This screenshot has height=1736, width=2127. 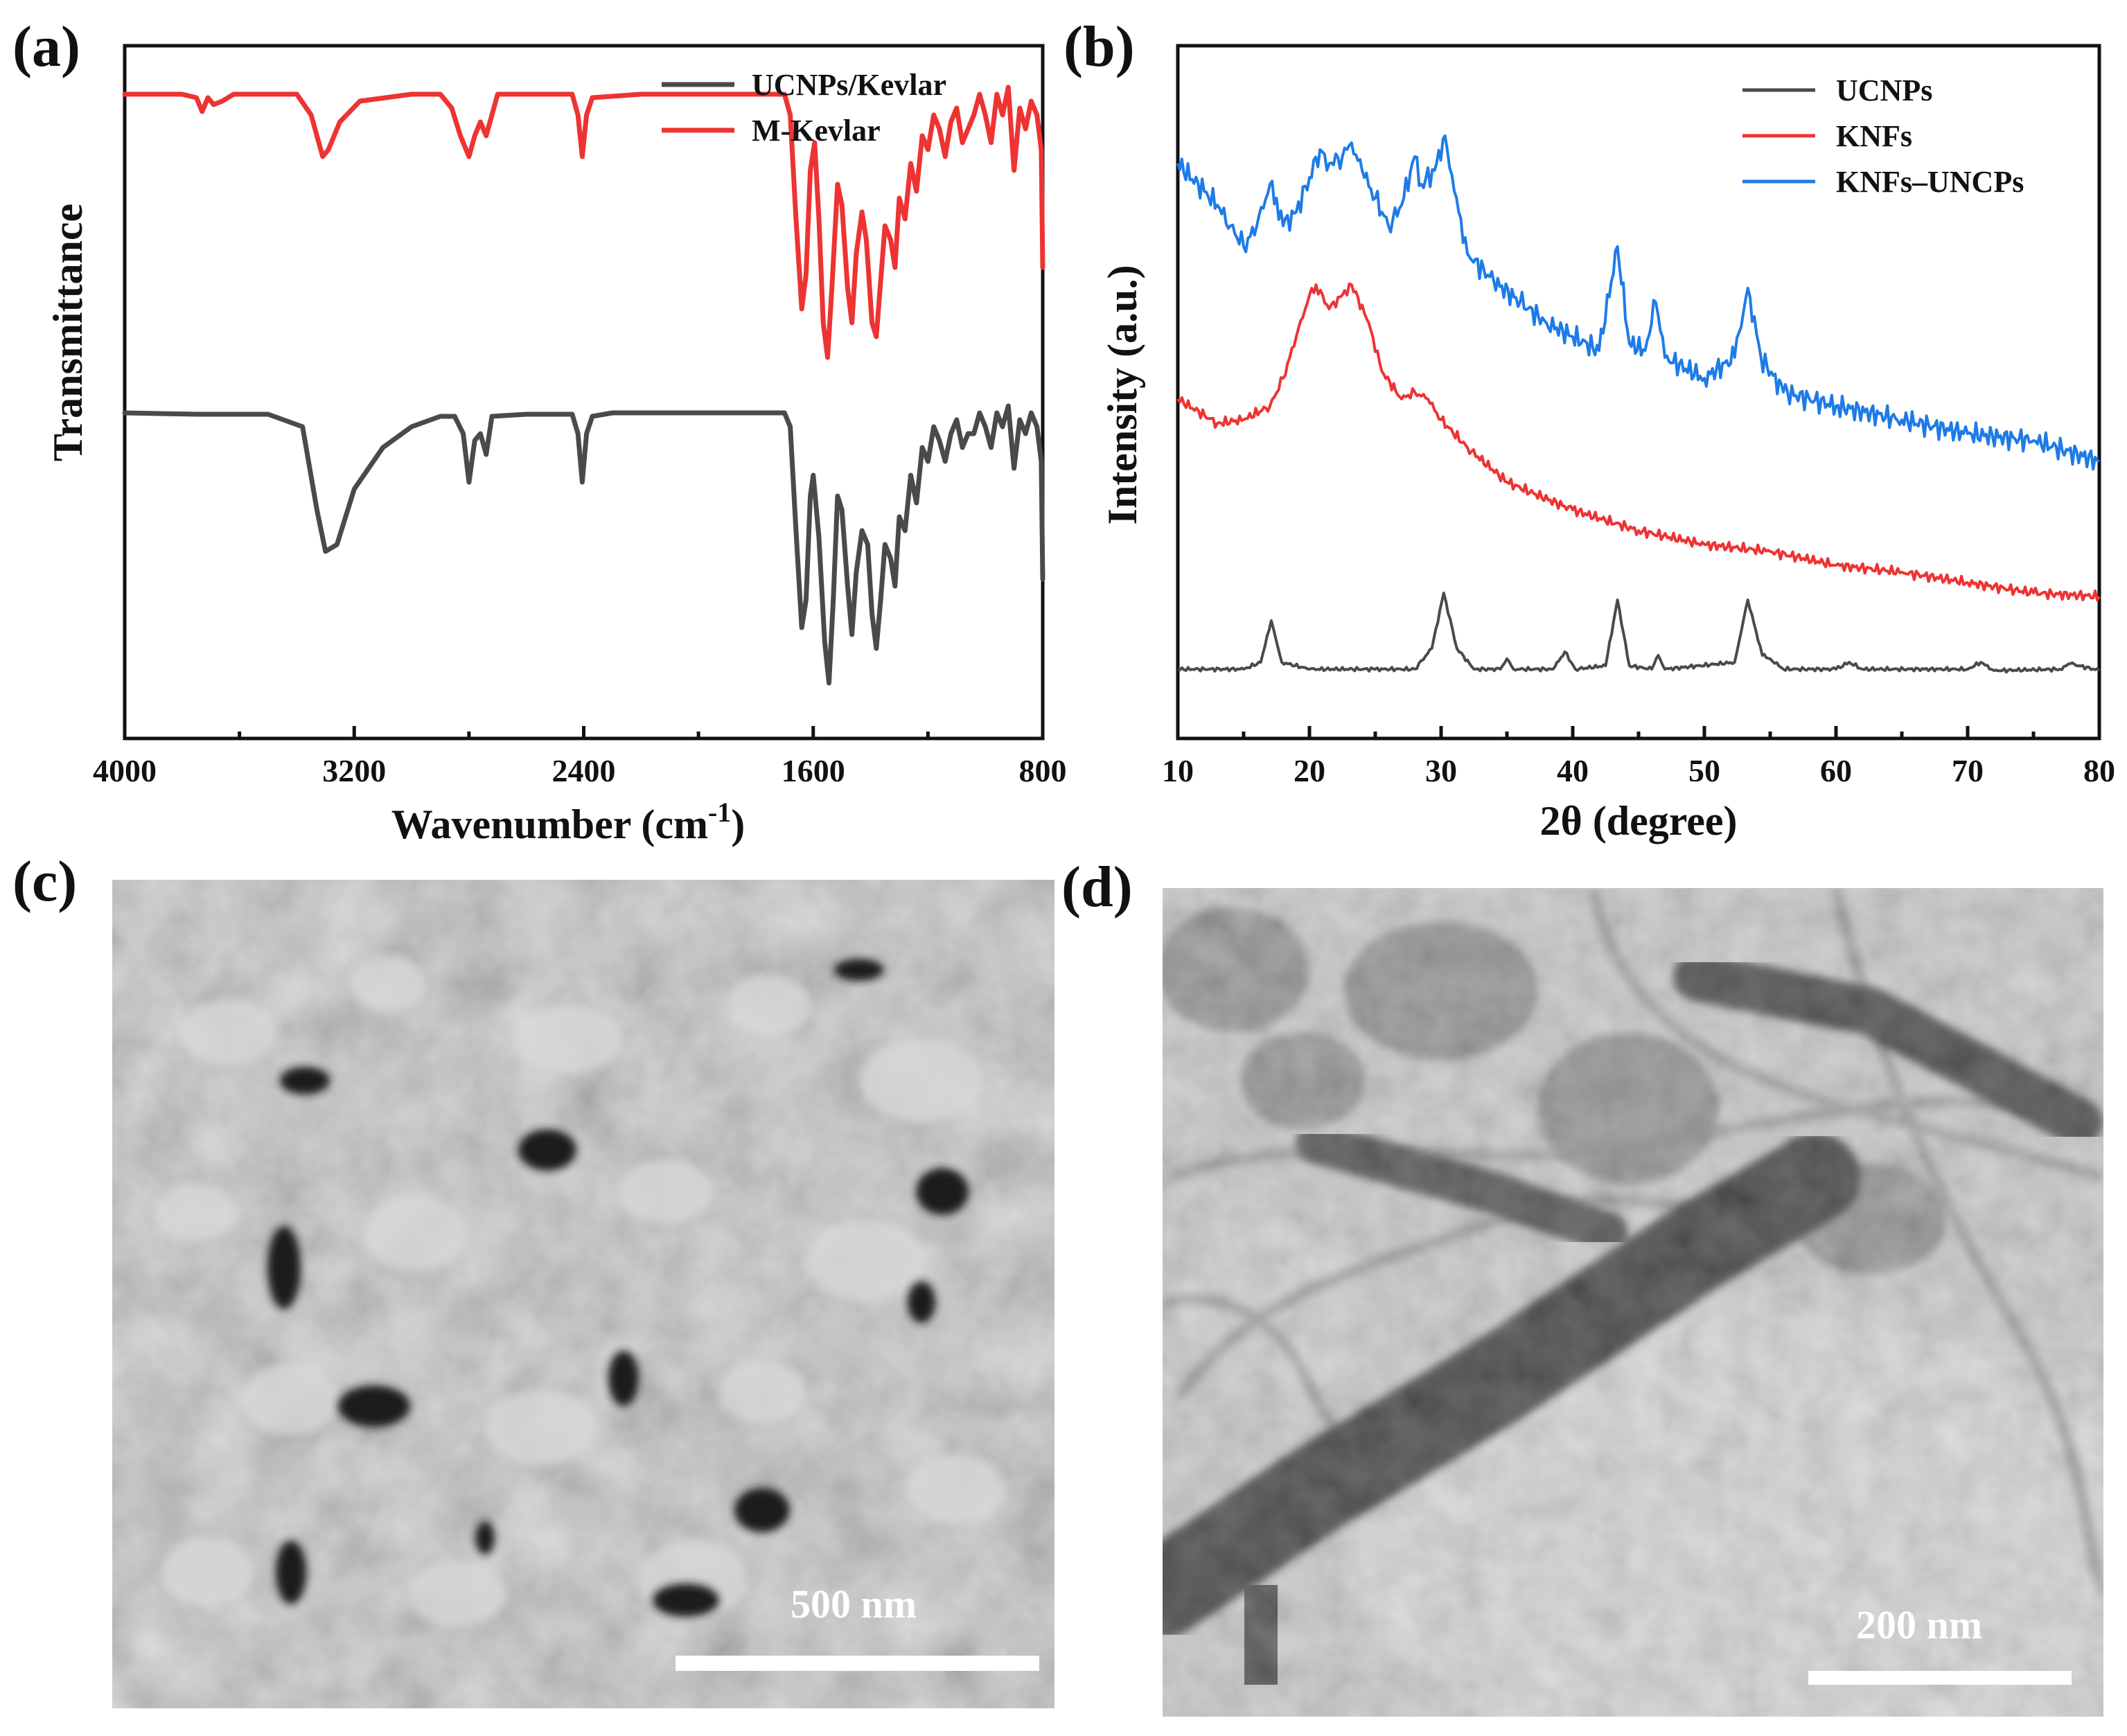 What do you see at coordinates (804, 108) in the screenshot?
I see `chart-a-legend: UCNPs/Kevlar M-Kevlar` at bounding box center [804, 108].